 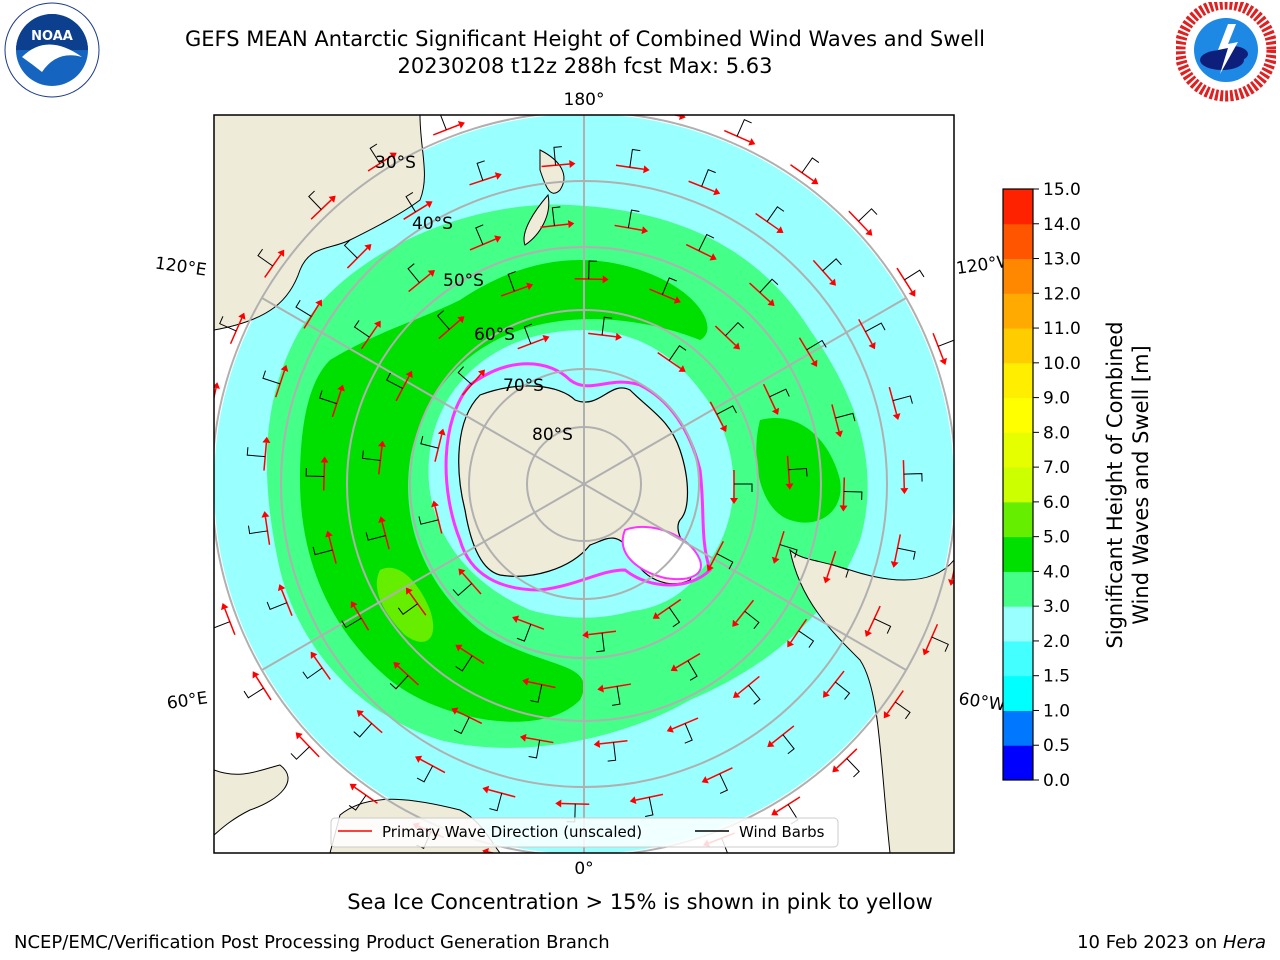 I want to click on colorbar-tick-label: 1.5, so click(x=1056, y=677).